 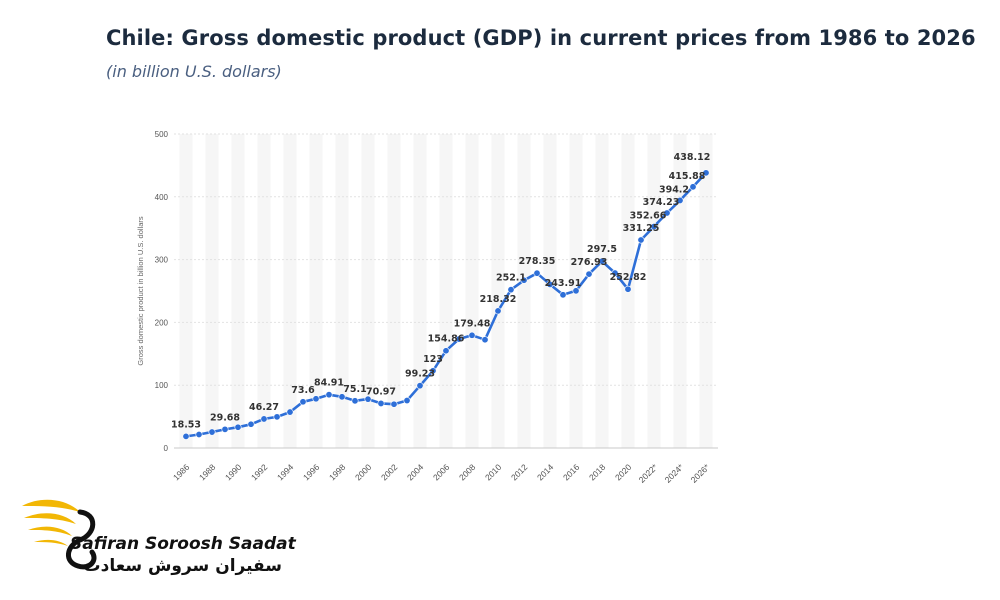 I want to click on x-tick-label: 2022*, so click(x=648, y=473).